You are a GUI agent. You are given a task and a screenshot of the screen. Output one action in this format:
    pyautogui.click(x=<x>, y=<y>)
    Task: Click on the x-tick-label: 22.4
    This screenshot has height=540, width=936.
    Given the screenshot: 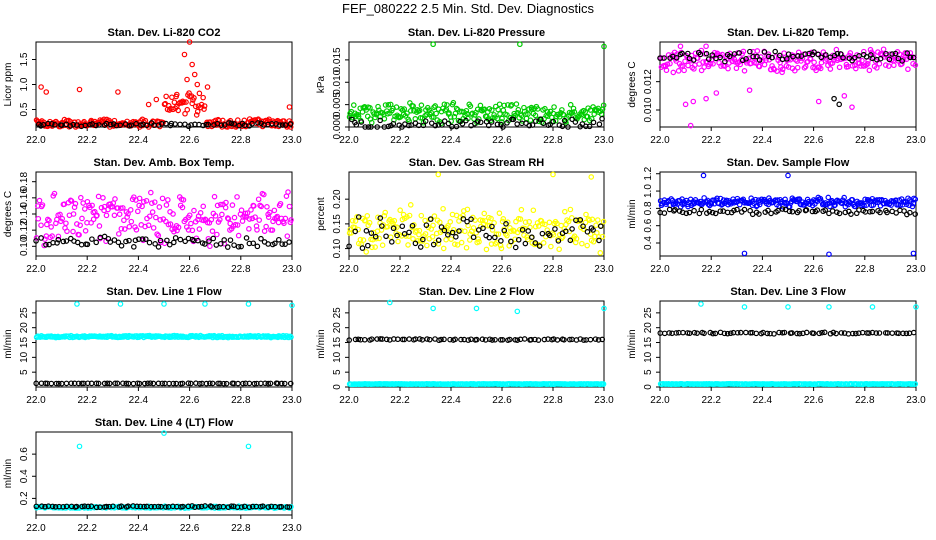 What is the action you would take?
    pyautogui.click(x=451, y=269)
    